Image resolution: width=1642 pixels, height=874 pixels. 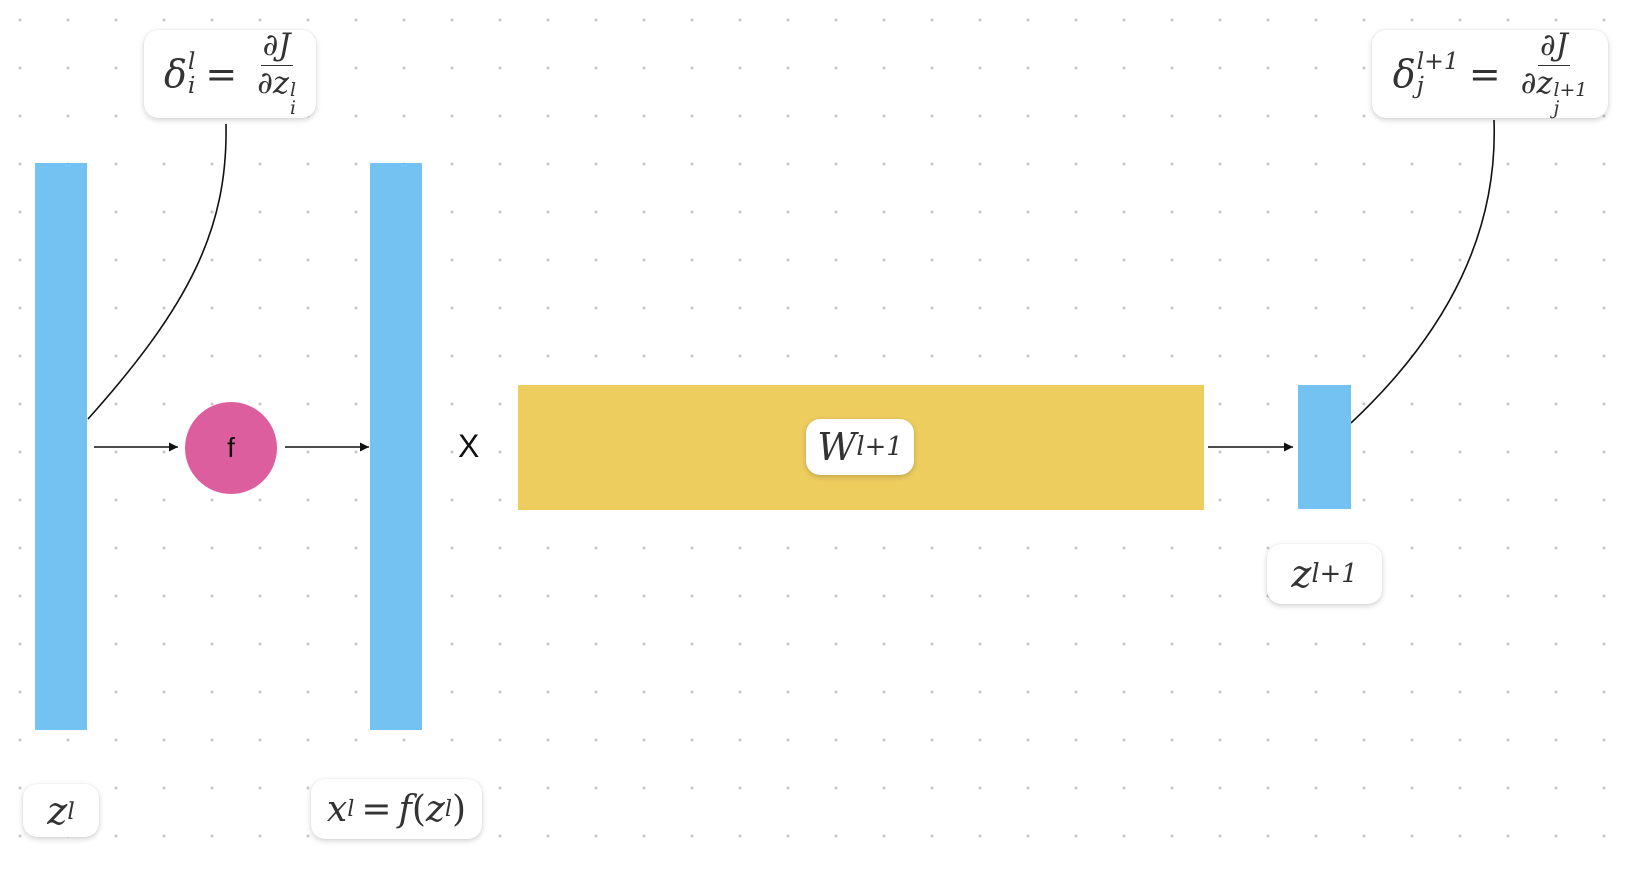 What do you see at coordinates (837, 447) in the screenshot?
I see `weight-base: W` at bounding box center [837, 447].